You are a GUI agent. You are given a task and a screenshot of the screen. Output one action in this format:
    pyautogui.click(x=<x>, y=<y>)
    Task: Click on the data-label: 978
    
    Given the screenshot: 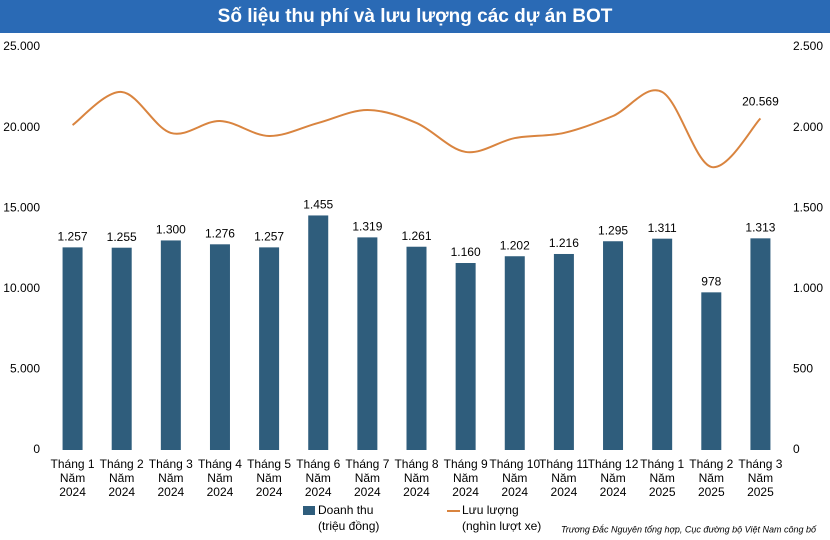 What is the action you would take?
    pyautogui.click(x=711, y=282)
    